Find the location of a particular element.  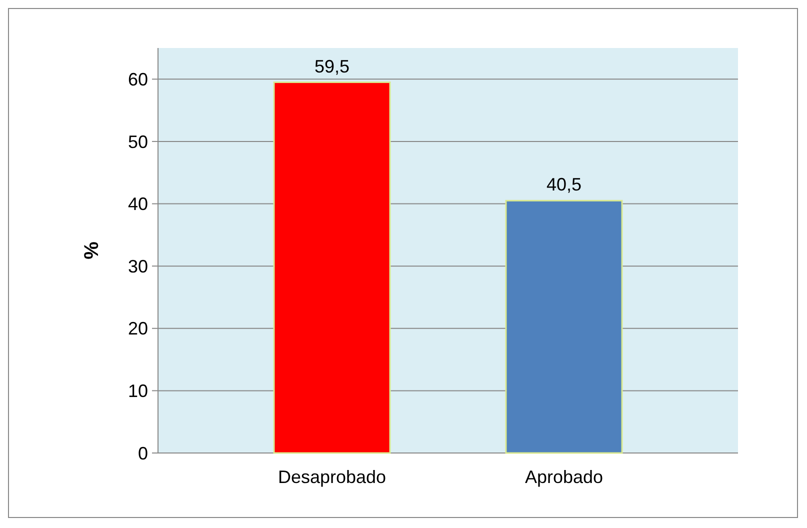

y-tick-label: 40 is located at coordinates (138, 204).